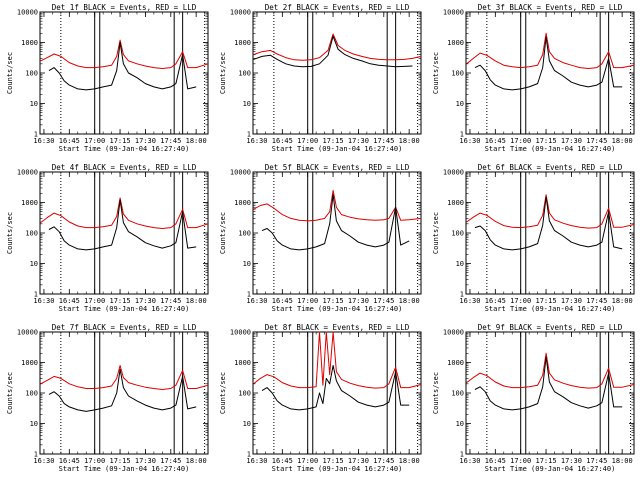 The height and width of the screenshot is (480, 640). Describe the element at coordinates (337, 7) in the screenshot. I see `chart-title: Det 2f BLACK = Events, RED = LLD` at that location.